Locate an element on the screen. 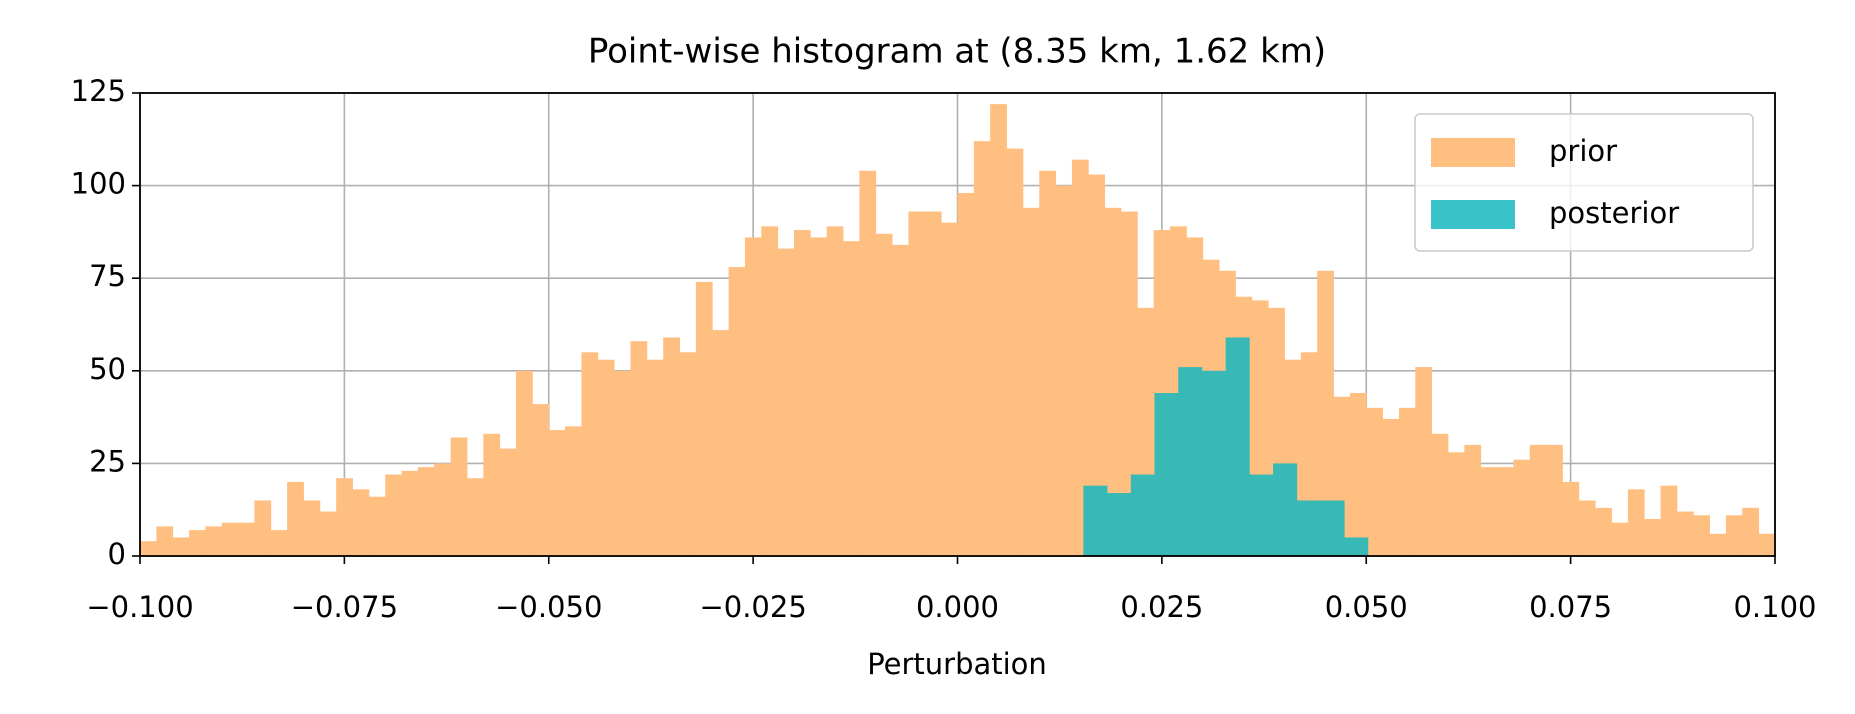  y-tick-label: 50 is located at coordinates (107, 369).